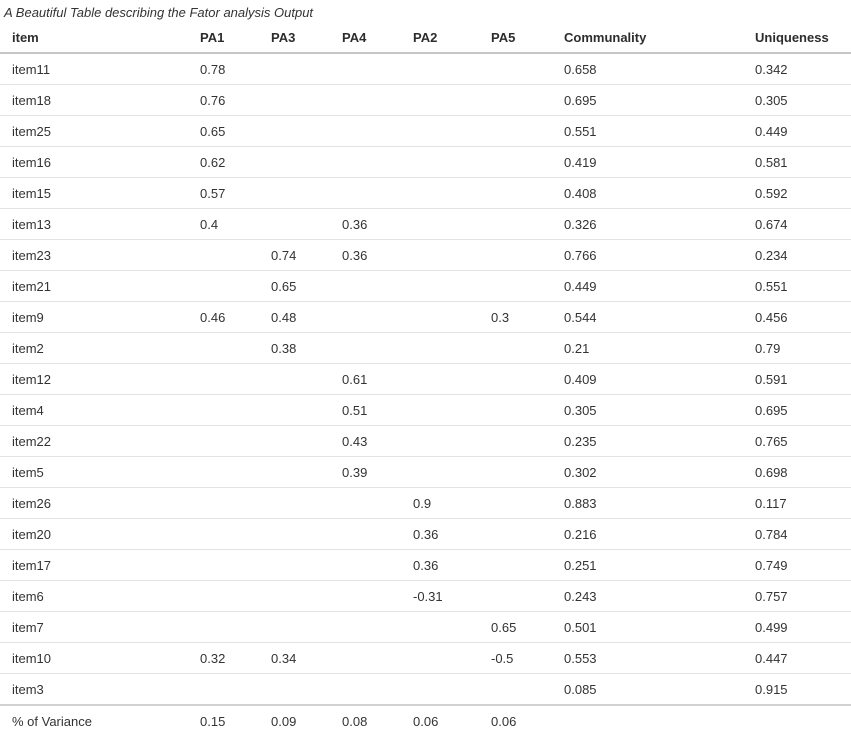  I want to click on column-header-pa1: PA1, so click(235, 38).